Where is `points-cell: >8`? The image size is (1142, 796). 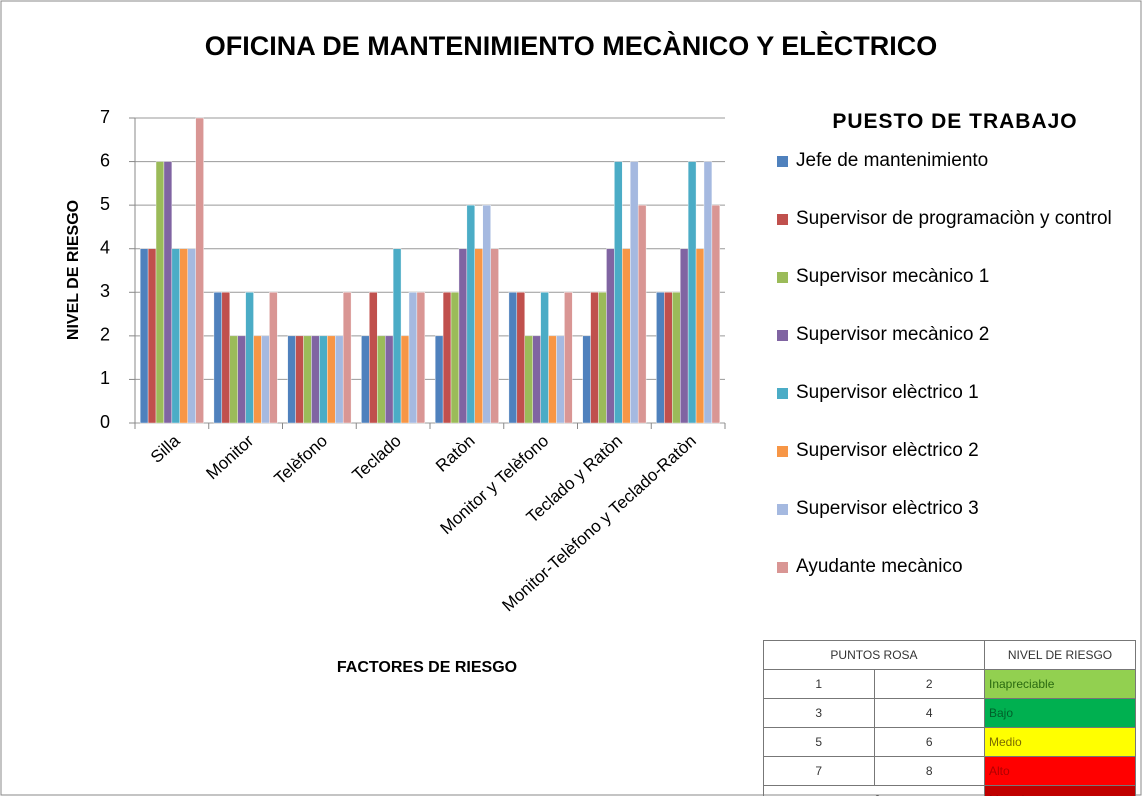
points-cell: >8 is located at coordinates (874, 790).